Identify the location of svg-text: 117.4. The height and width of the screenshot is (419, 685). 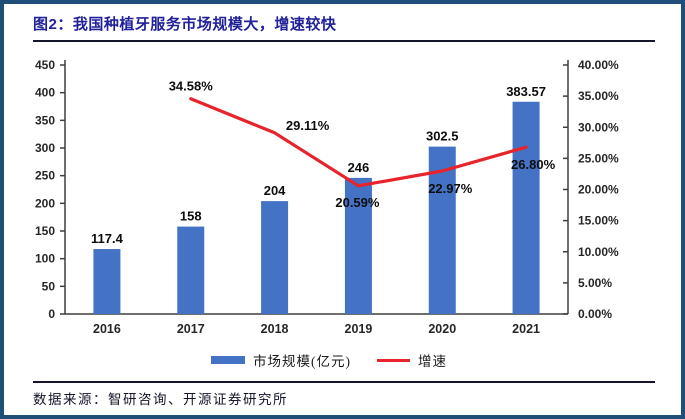
(107, 238).